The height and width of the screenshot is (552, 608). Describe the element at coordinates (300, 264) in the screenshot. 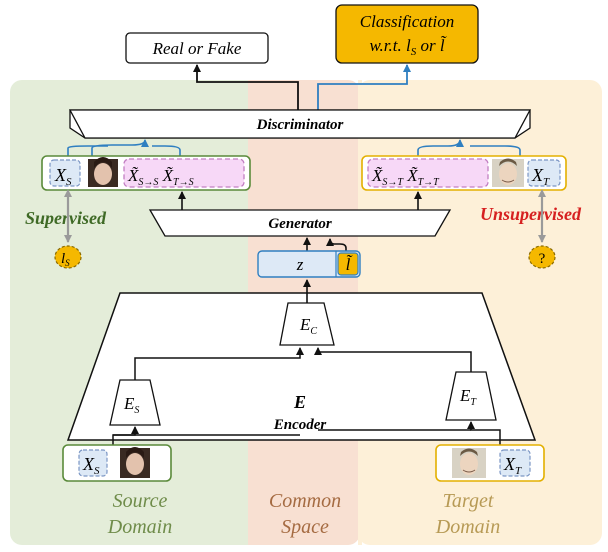

I see `latent-z: z` at that location.